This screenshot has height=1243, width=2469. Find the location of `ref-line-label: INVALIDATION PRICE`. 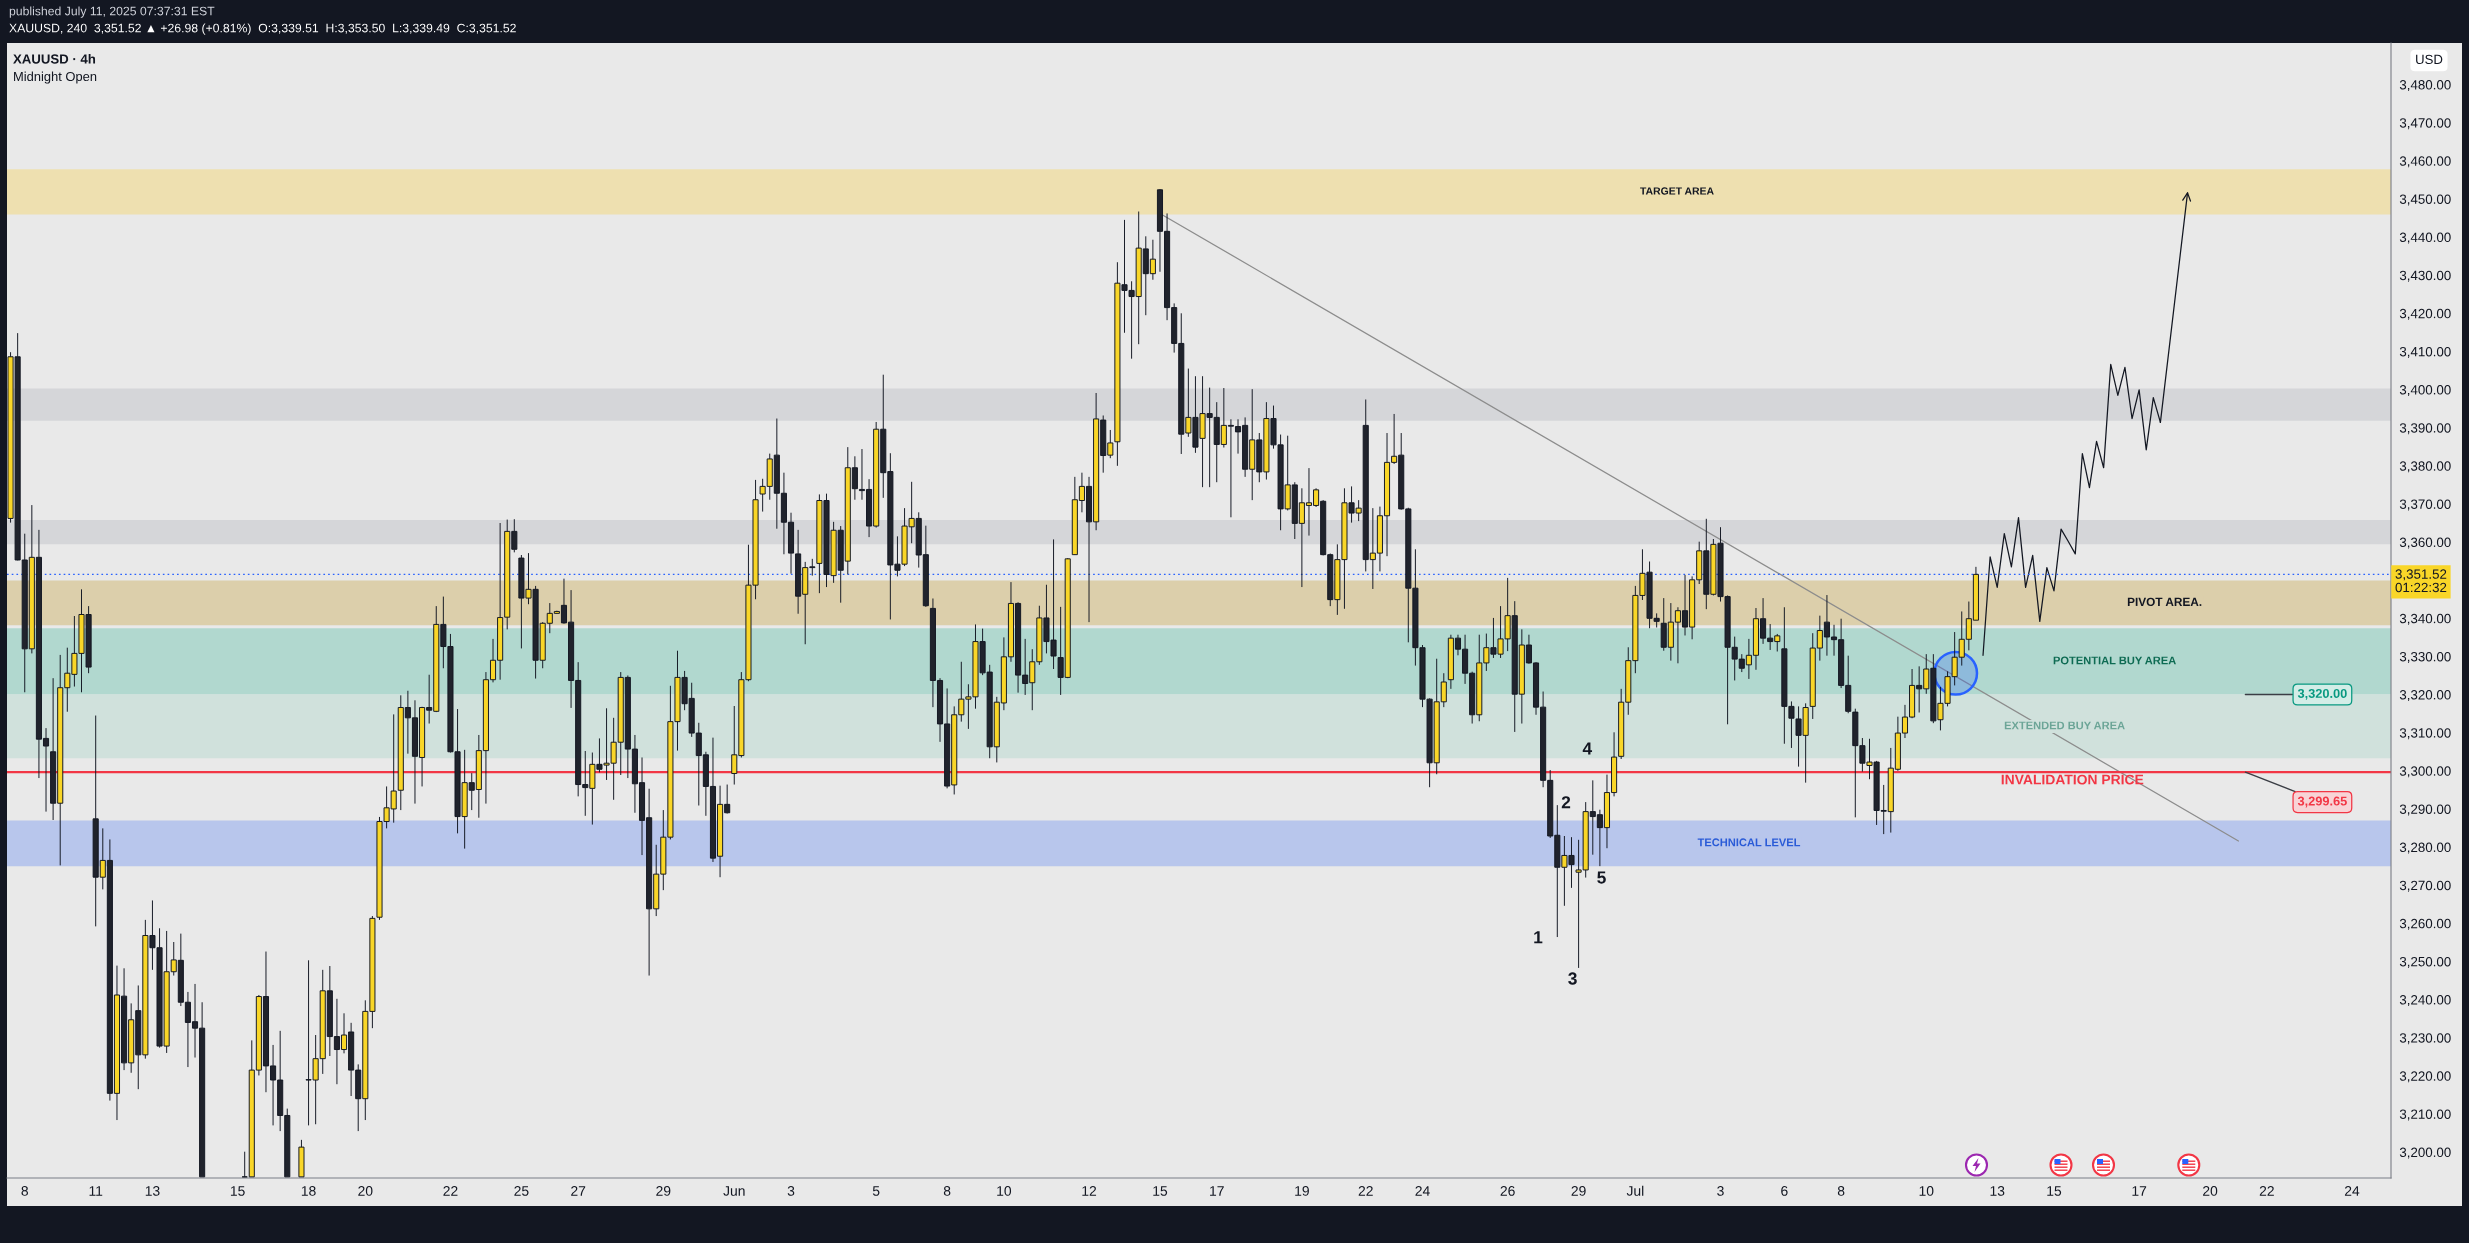

ref-line-label: INVALIDATION PRICE is located at coordinates (2072, 779).